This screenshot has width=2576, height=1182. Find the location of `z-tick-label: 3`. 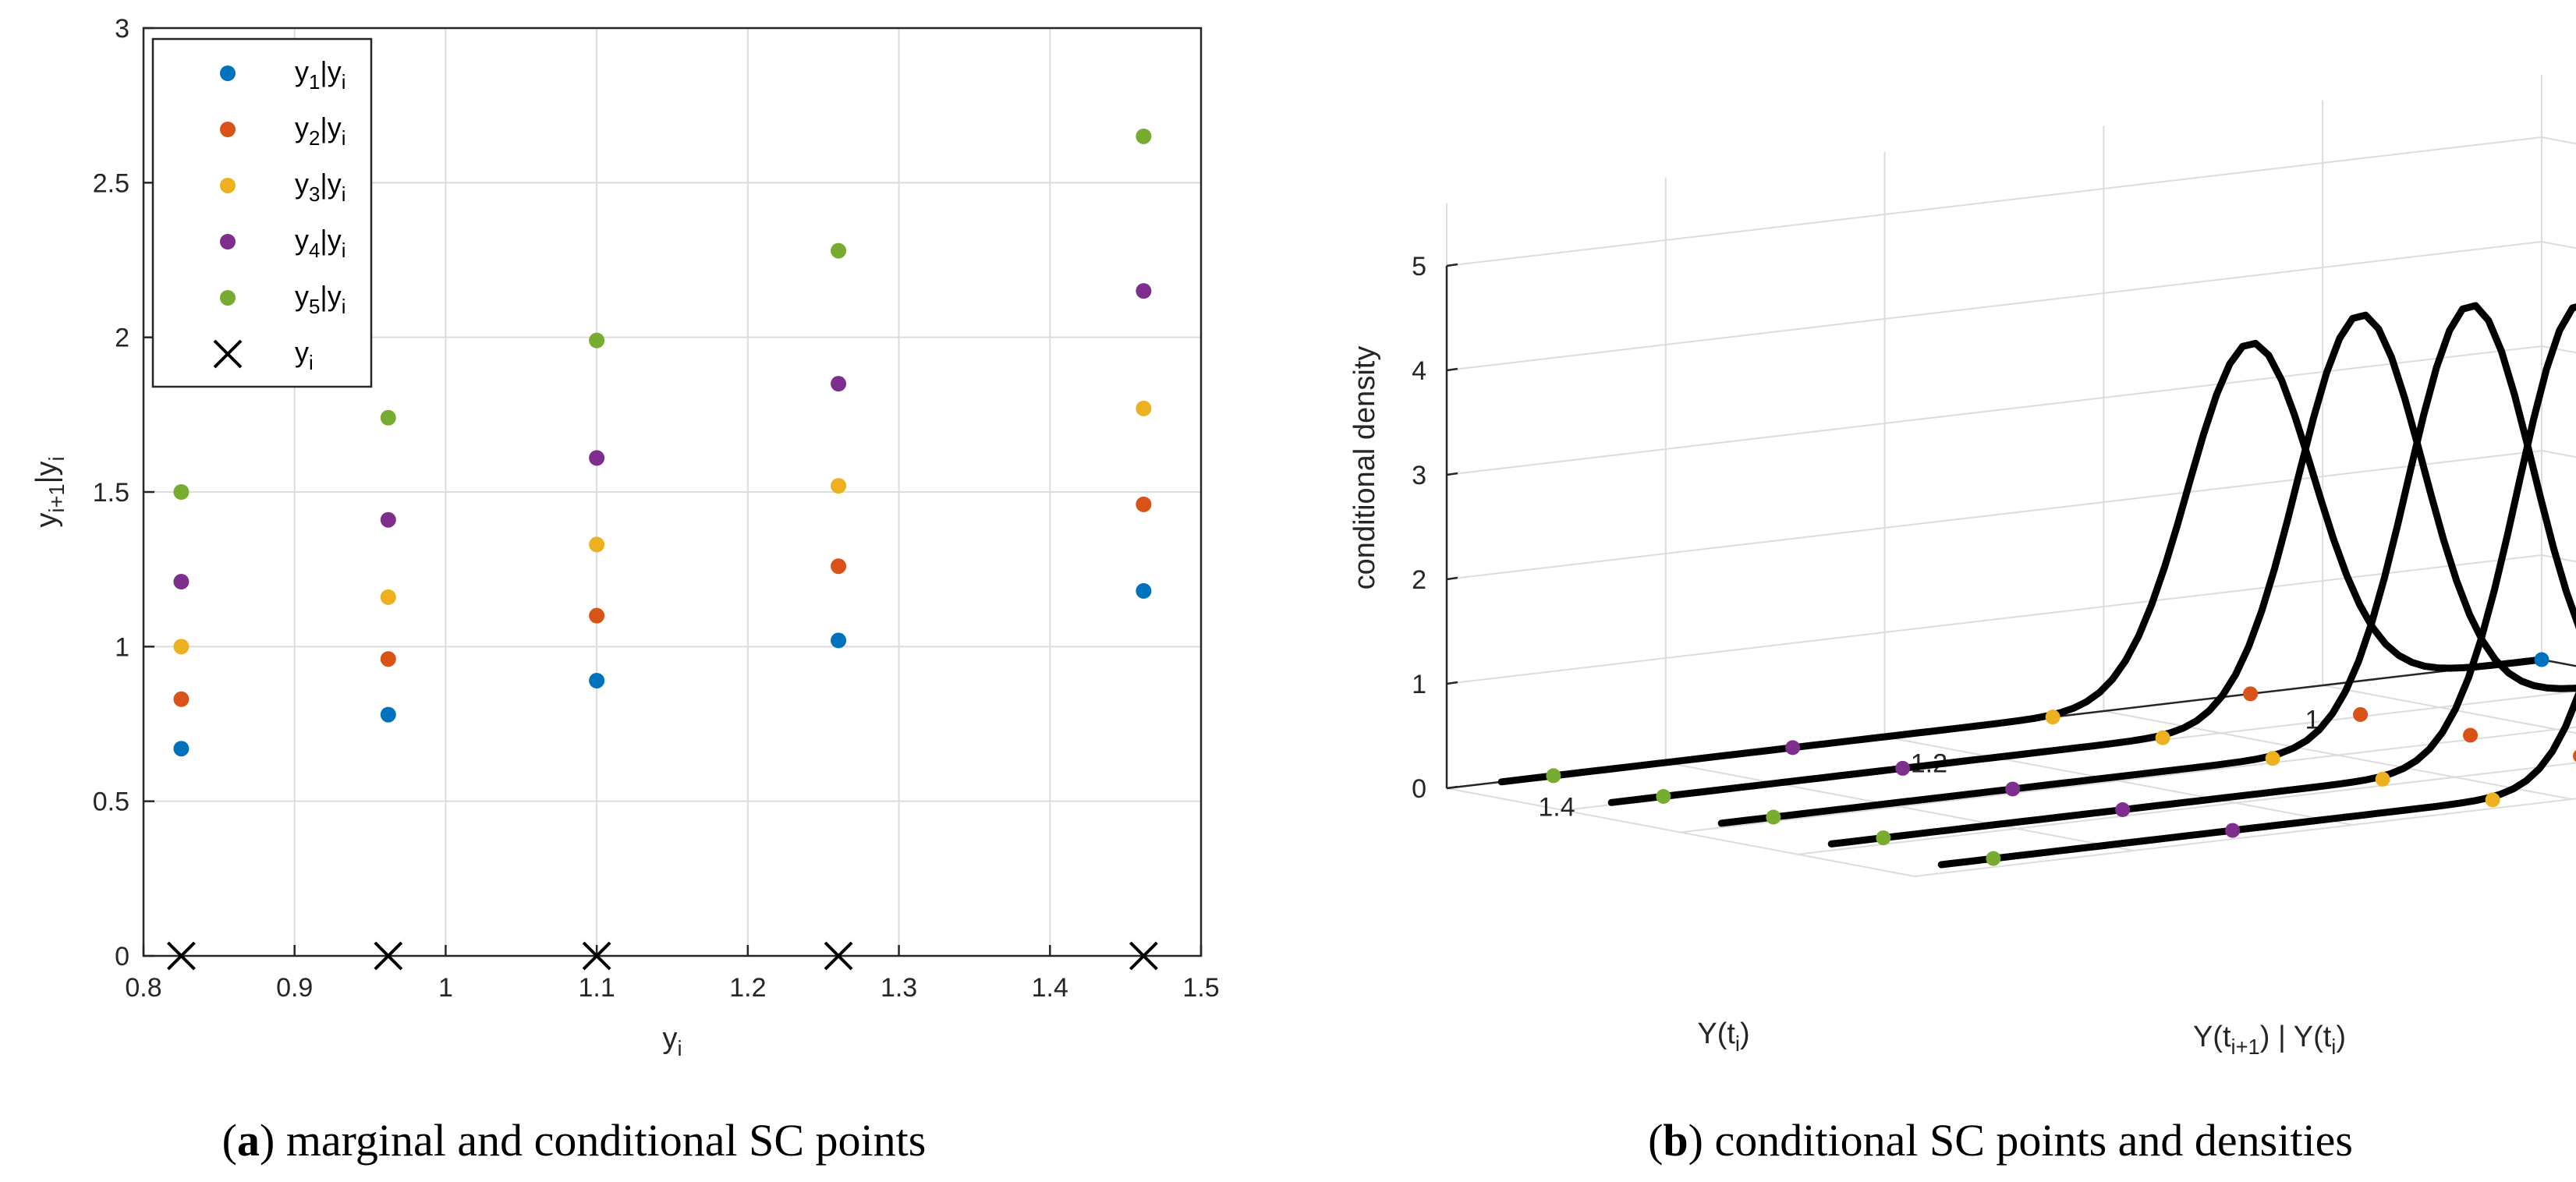

z-tick-label: 3 is located at coordinates (1419, 475).